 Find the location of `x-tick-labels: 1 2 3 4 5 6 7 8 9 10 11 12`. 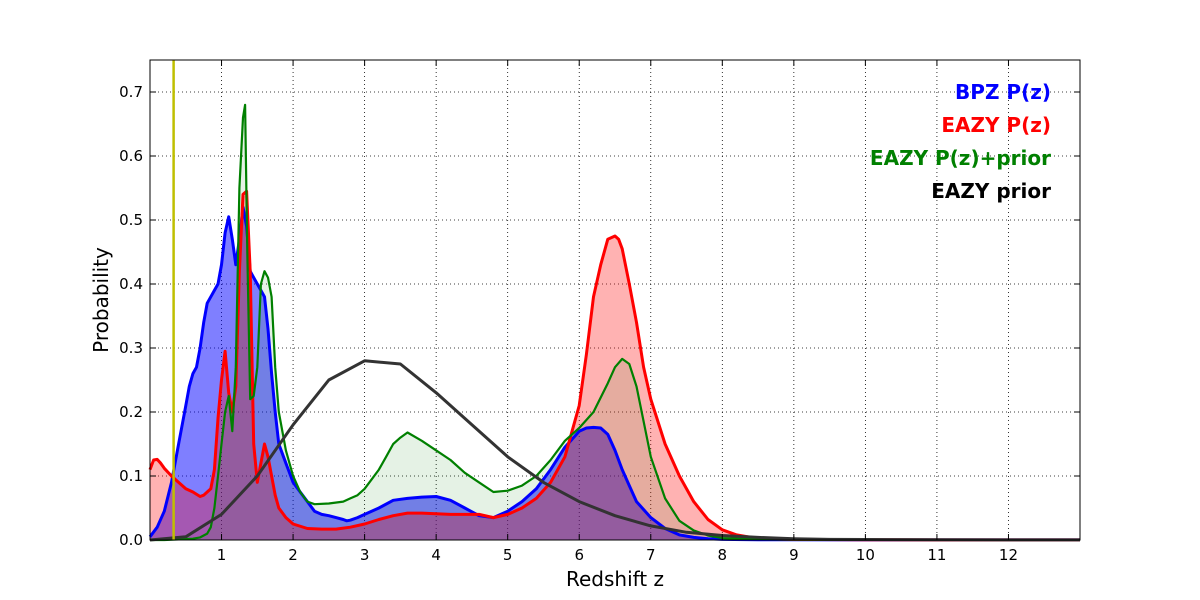

x-tick-labels: 1 2 3 4 5 6 7 8 9 10 11 12 is located at coordinates (617, 555).